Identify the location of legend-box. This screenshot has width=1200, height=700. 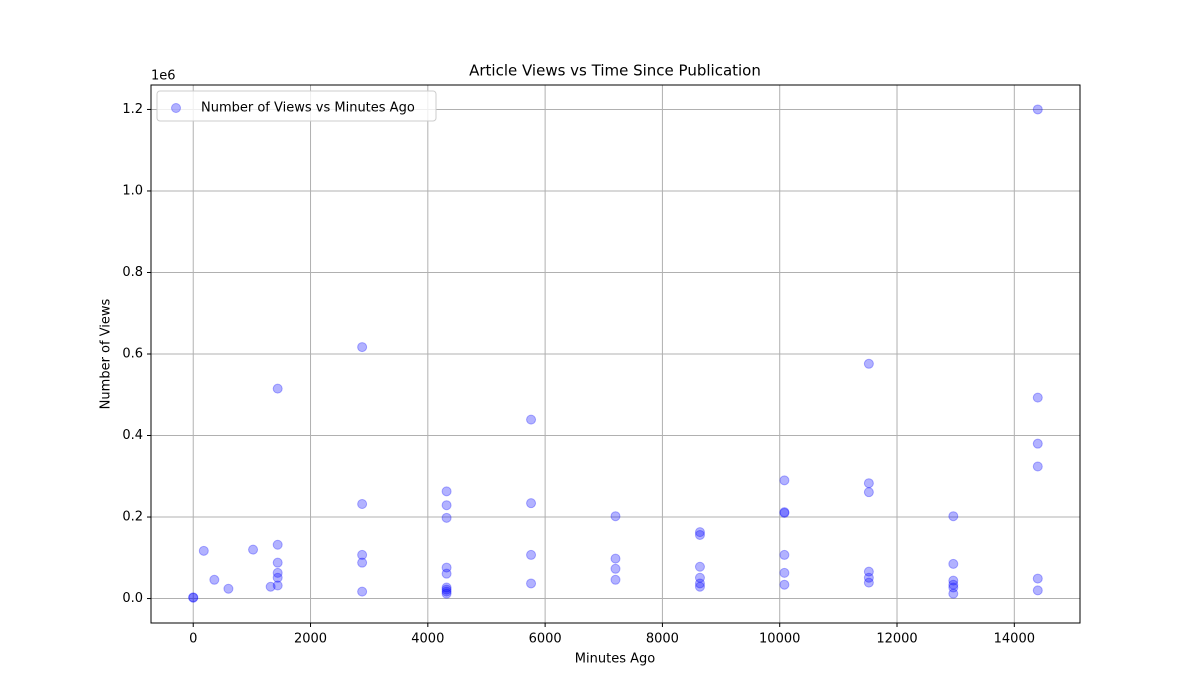
(296, 106).